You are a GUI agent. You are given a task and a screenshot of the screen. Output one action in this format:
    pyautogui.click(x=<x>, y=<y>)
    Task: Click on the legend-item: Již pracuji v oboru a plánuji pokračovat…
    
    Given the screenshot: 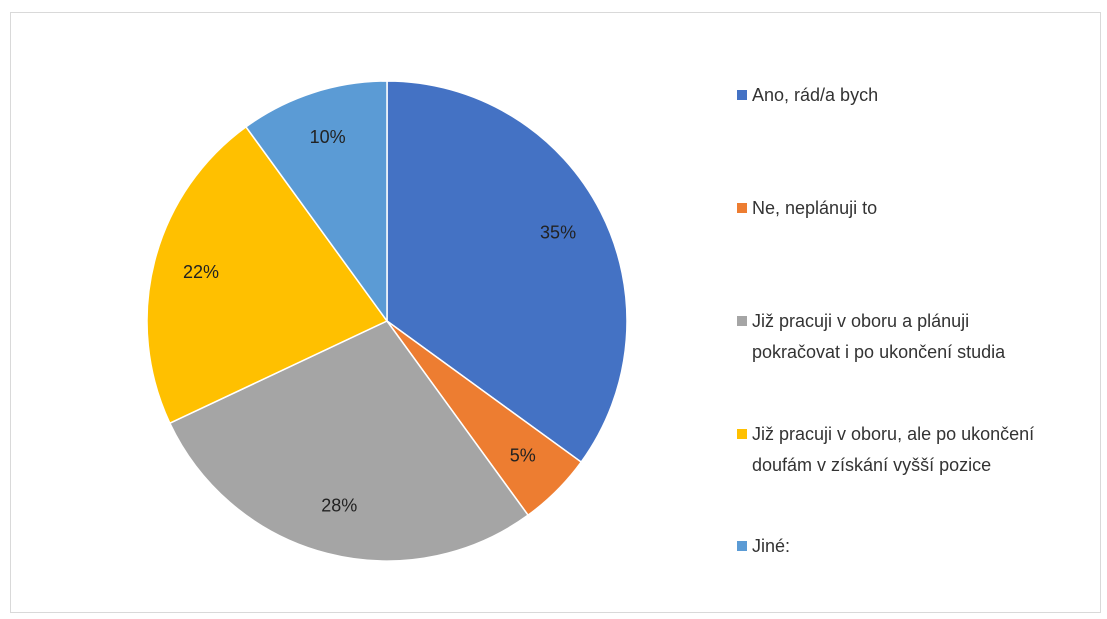 What is the action you would take?
    pyautogui.click(x=892, y=337)
    